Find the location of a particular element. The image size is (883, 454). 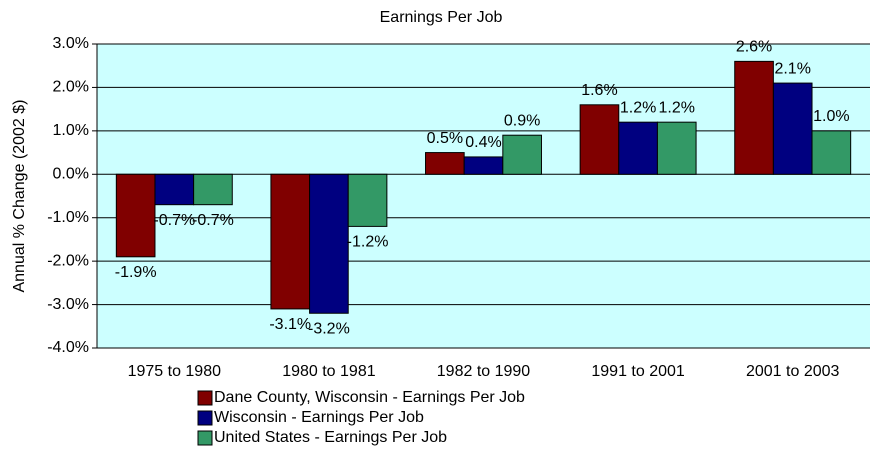

x-tick-label: 1982 to 1990 is located at coordinates (484, 371).